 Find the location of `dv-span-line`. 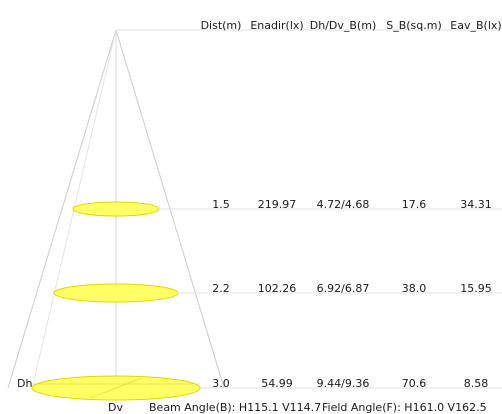

dv-span-line is located at coordinates (116, 388).